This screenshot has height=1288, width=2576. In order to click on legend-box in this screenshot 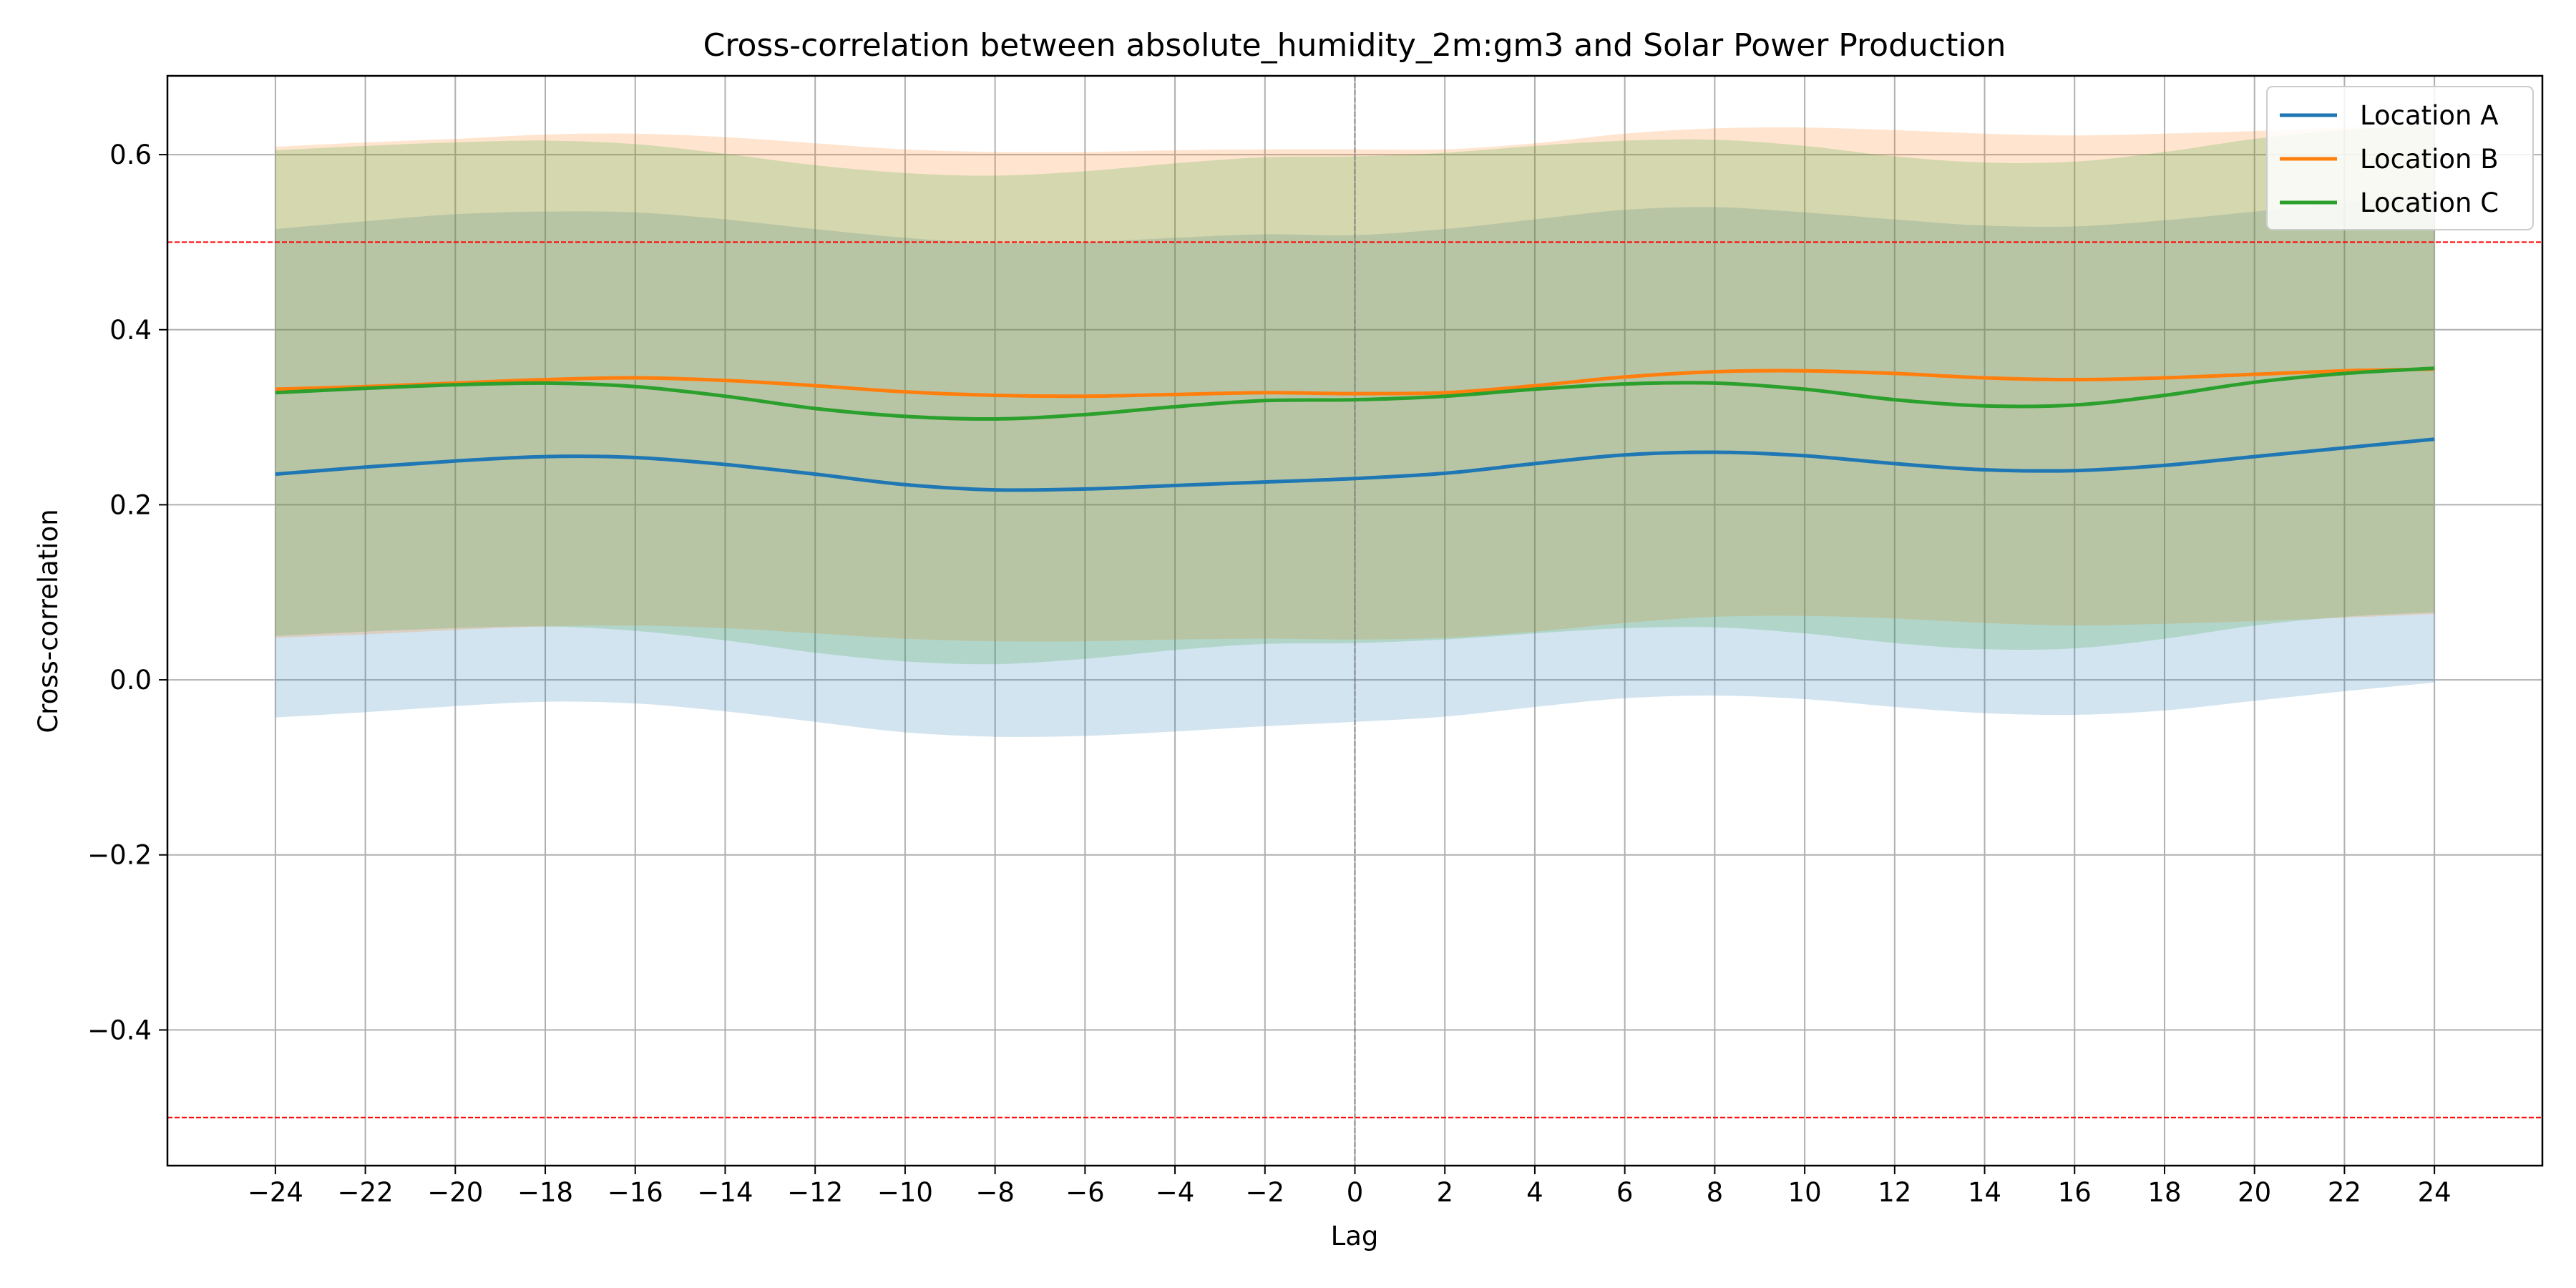, I will do `click(2400, 158)`.